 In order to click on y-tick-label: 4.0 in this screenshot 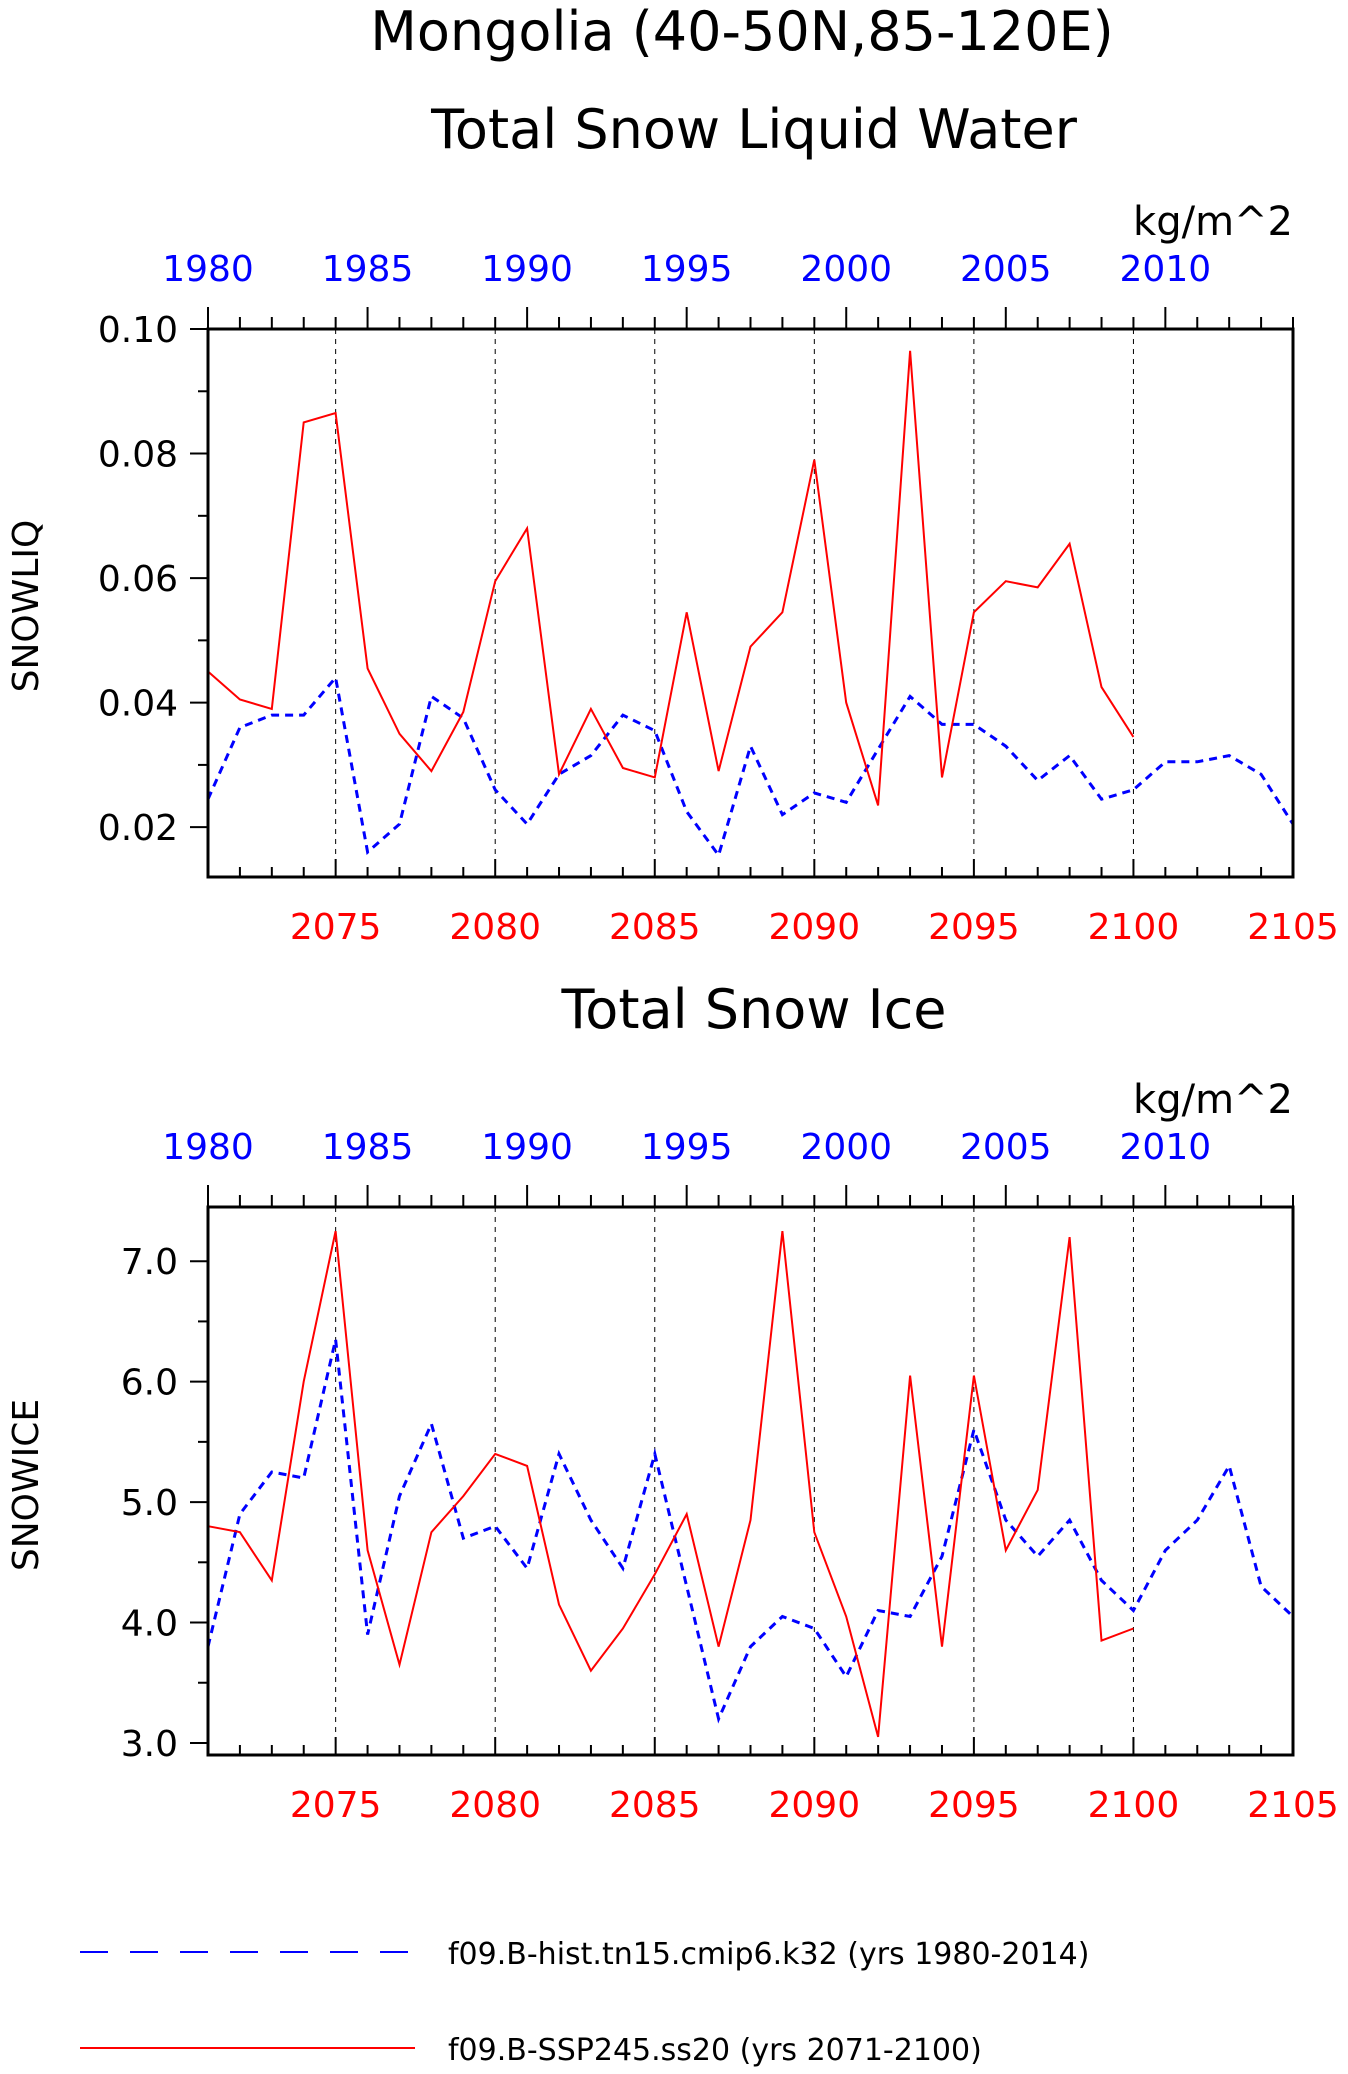, I will do `click(149, 1624)`.